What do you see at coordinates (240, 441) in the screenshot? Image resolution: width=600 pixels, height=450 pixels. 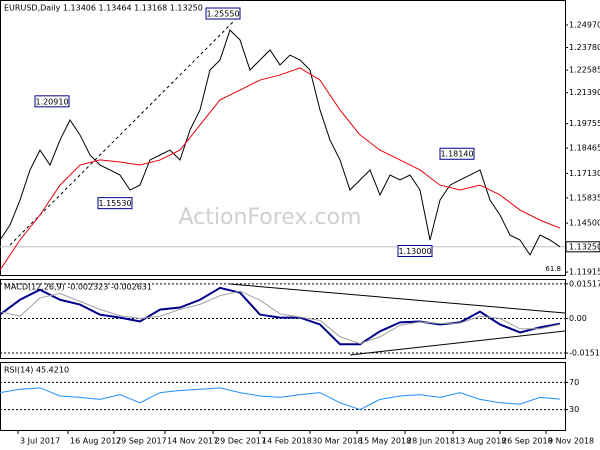 I see `x-tick-label: 29 Dec 2017` at bounding box center [240, 441].